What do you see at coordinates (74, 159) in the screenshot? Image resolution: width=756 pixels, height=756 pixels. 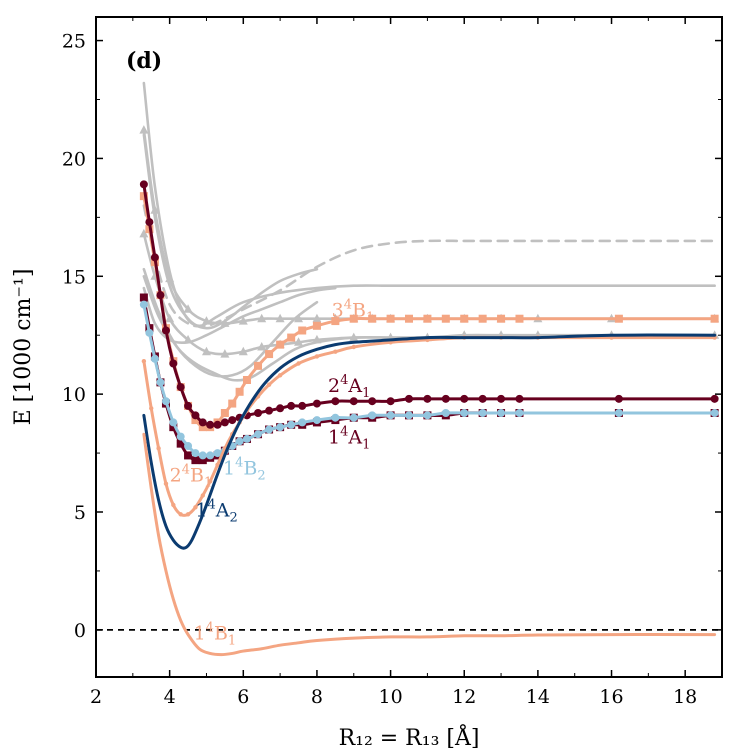 I see `y-tick-label: 20` at bounding box center [74, 159].